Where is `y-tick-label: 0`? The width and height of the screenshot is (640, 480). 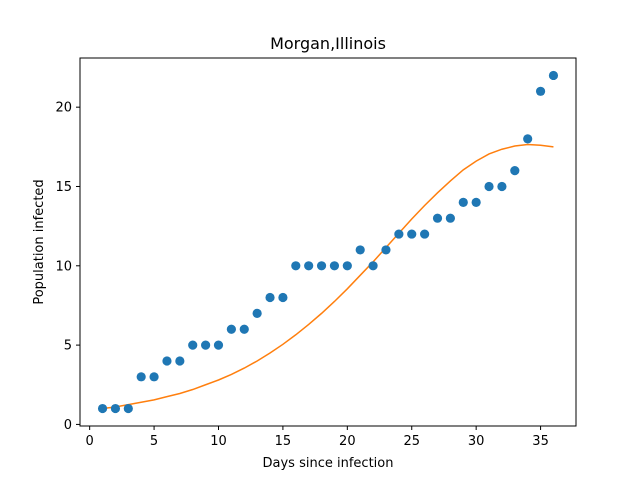 y-tick-label: 0 is located at coordinates (68, 425).